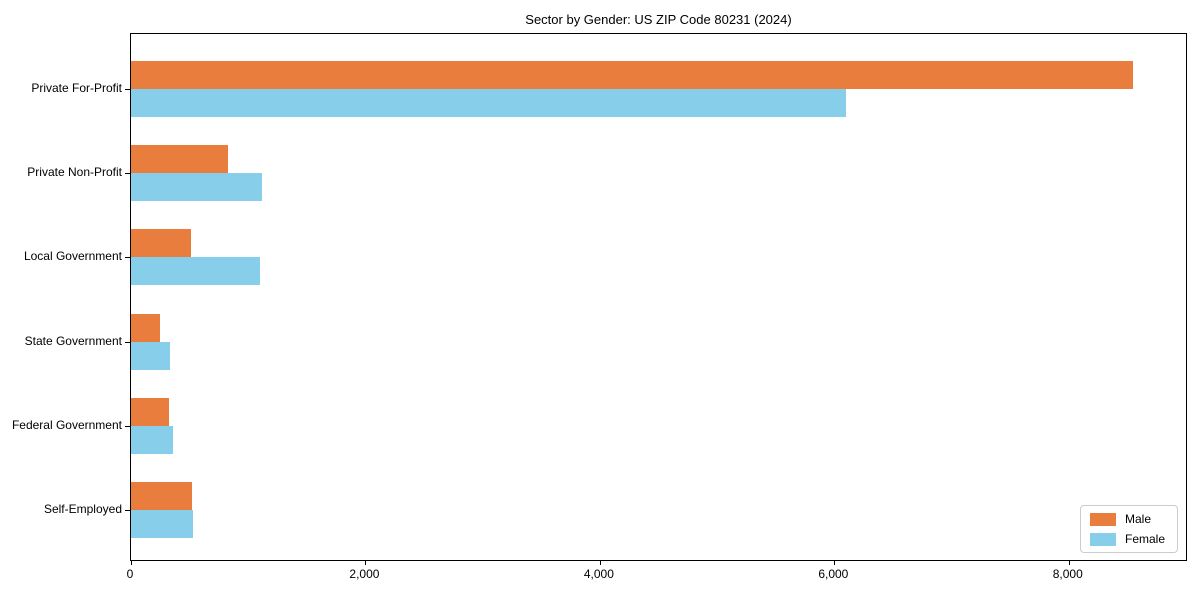 This screenshot has height=600, width=1200. Describe the element at coordinates (364, 574) in the screenshot. I see `x-axis-tick-label: 2,000` at that location.